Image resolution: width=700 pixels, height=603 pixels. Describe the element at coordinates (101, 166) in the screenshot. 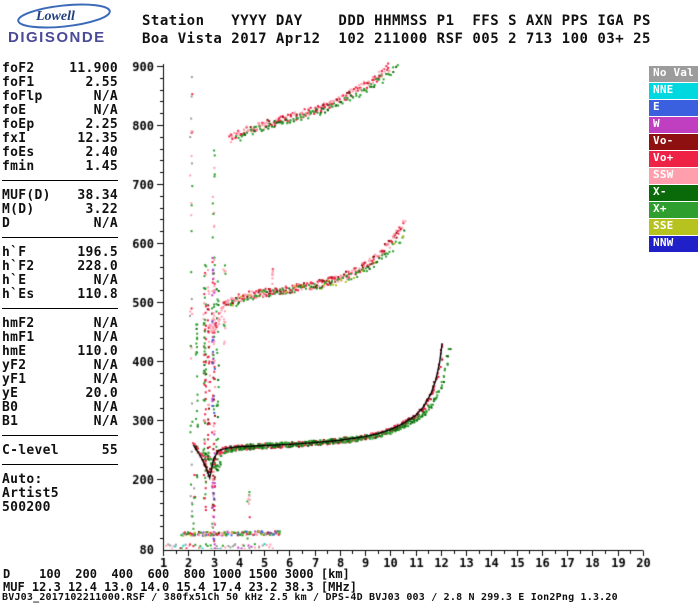

I see `param-value: 1.45` at that location.